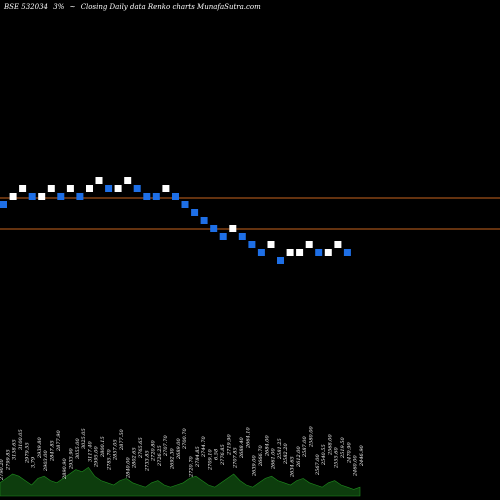 This screenshot has width=500, height=500. I want to click on volume-label: 2700.70, so click(185, 439).